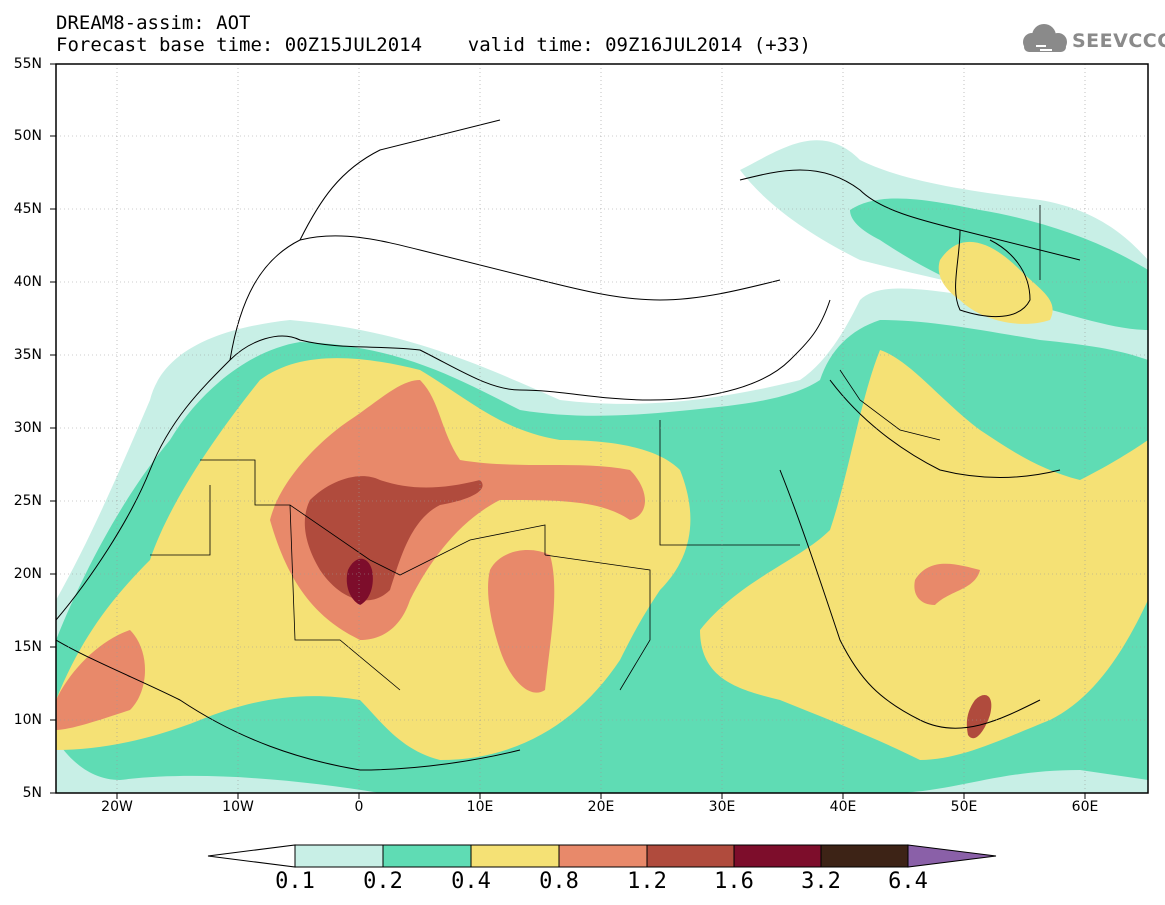  I want to click on colorbar-segment-0.1, so click(339, 856).